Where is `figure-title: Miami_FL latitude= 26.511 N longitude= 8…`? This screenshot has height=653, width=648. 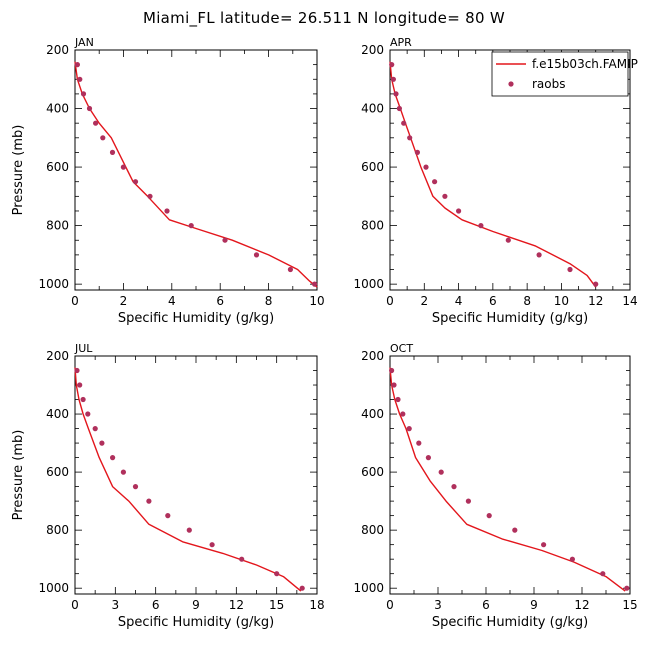
figure-title: Miami_FL latitude= 26.511 N longitude= 8… is located at coordinates (324, 18).